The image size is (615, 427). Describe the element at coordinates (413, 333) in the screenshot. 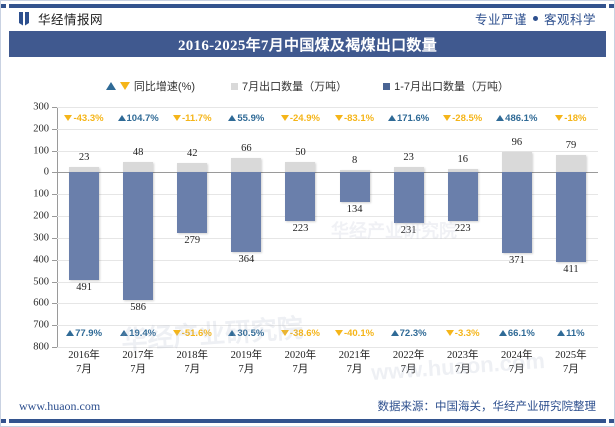

I see `growth-value: 72.3%` at that location.